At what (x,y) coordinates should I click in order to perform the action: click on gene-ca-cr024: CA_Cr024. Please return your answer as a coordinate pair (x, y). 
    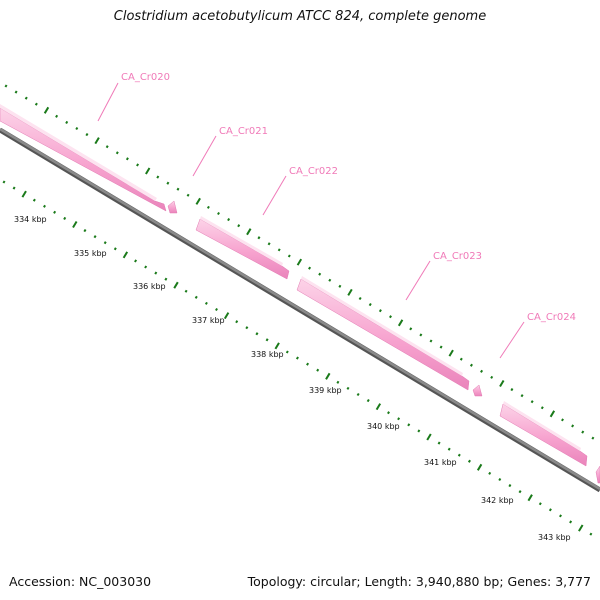
    Looking at the image, I should click on (549, 398).